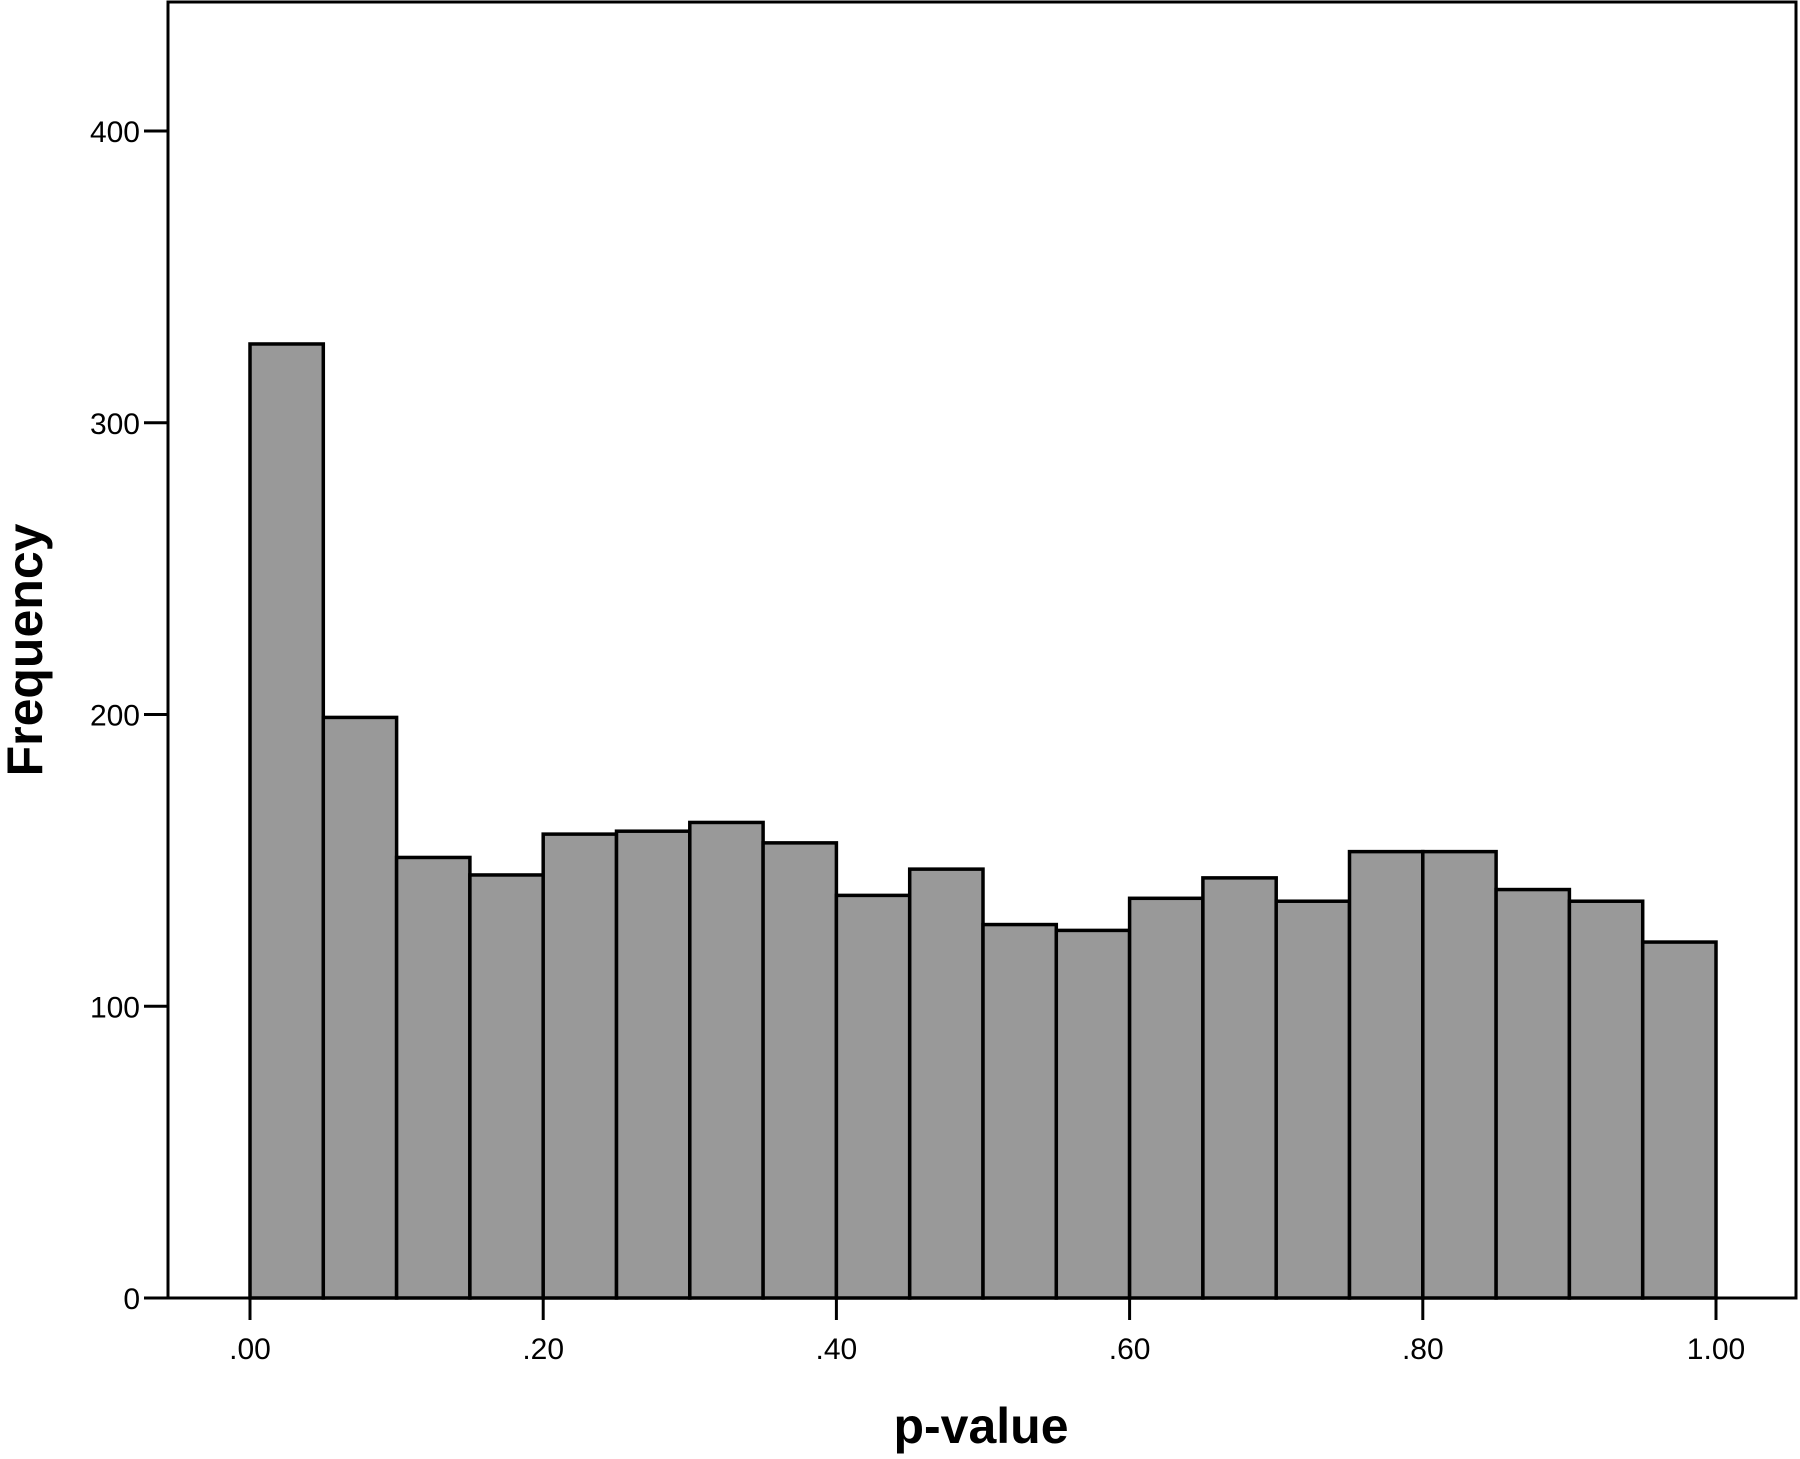  Describe the element at coordinates (26, 649) in the screenshot. I see `y-axis-title: Frequency` at that location.